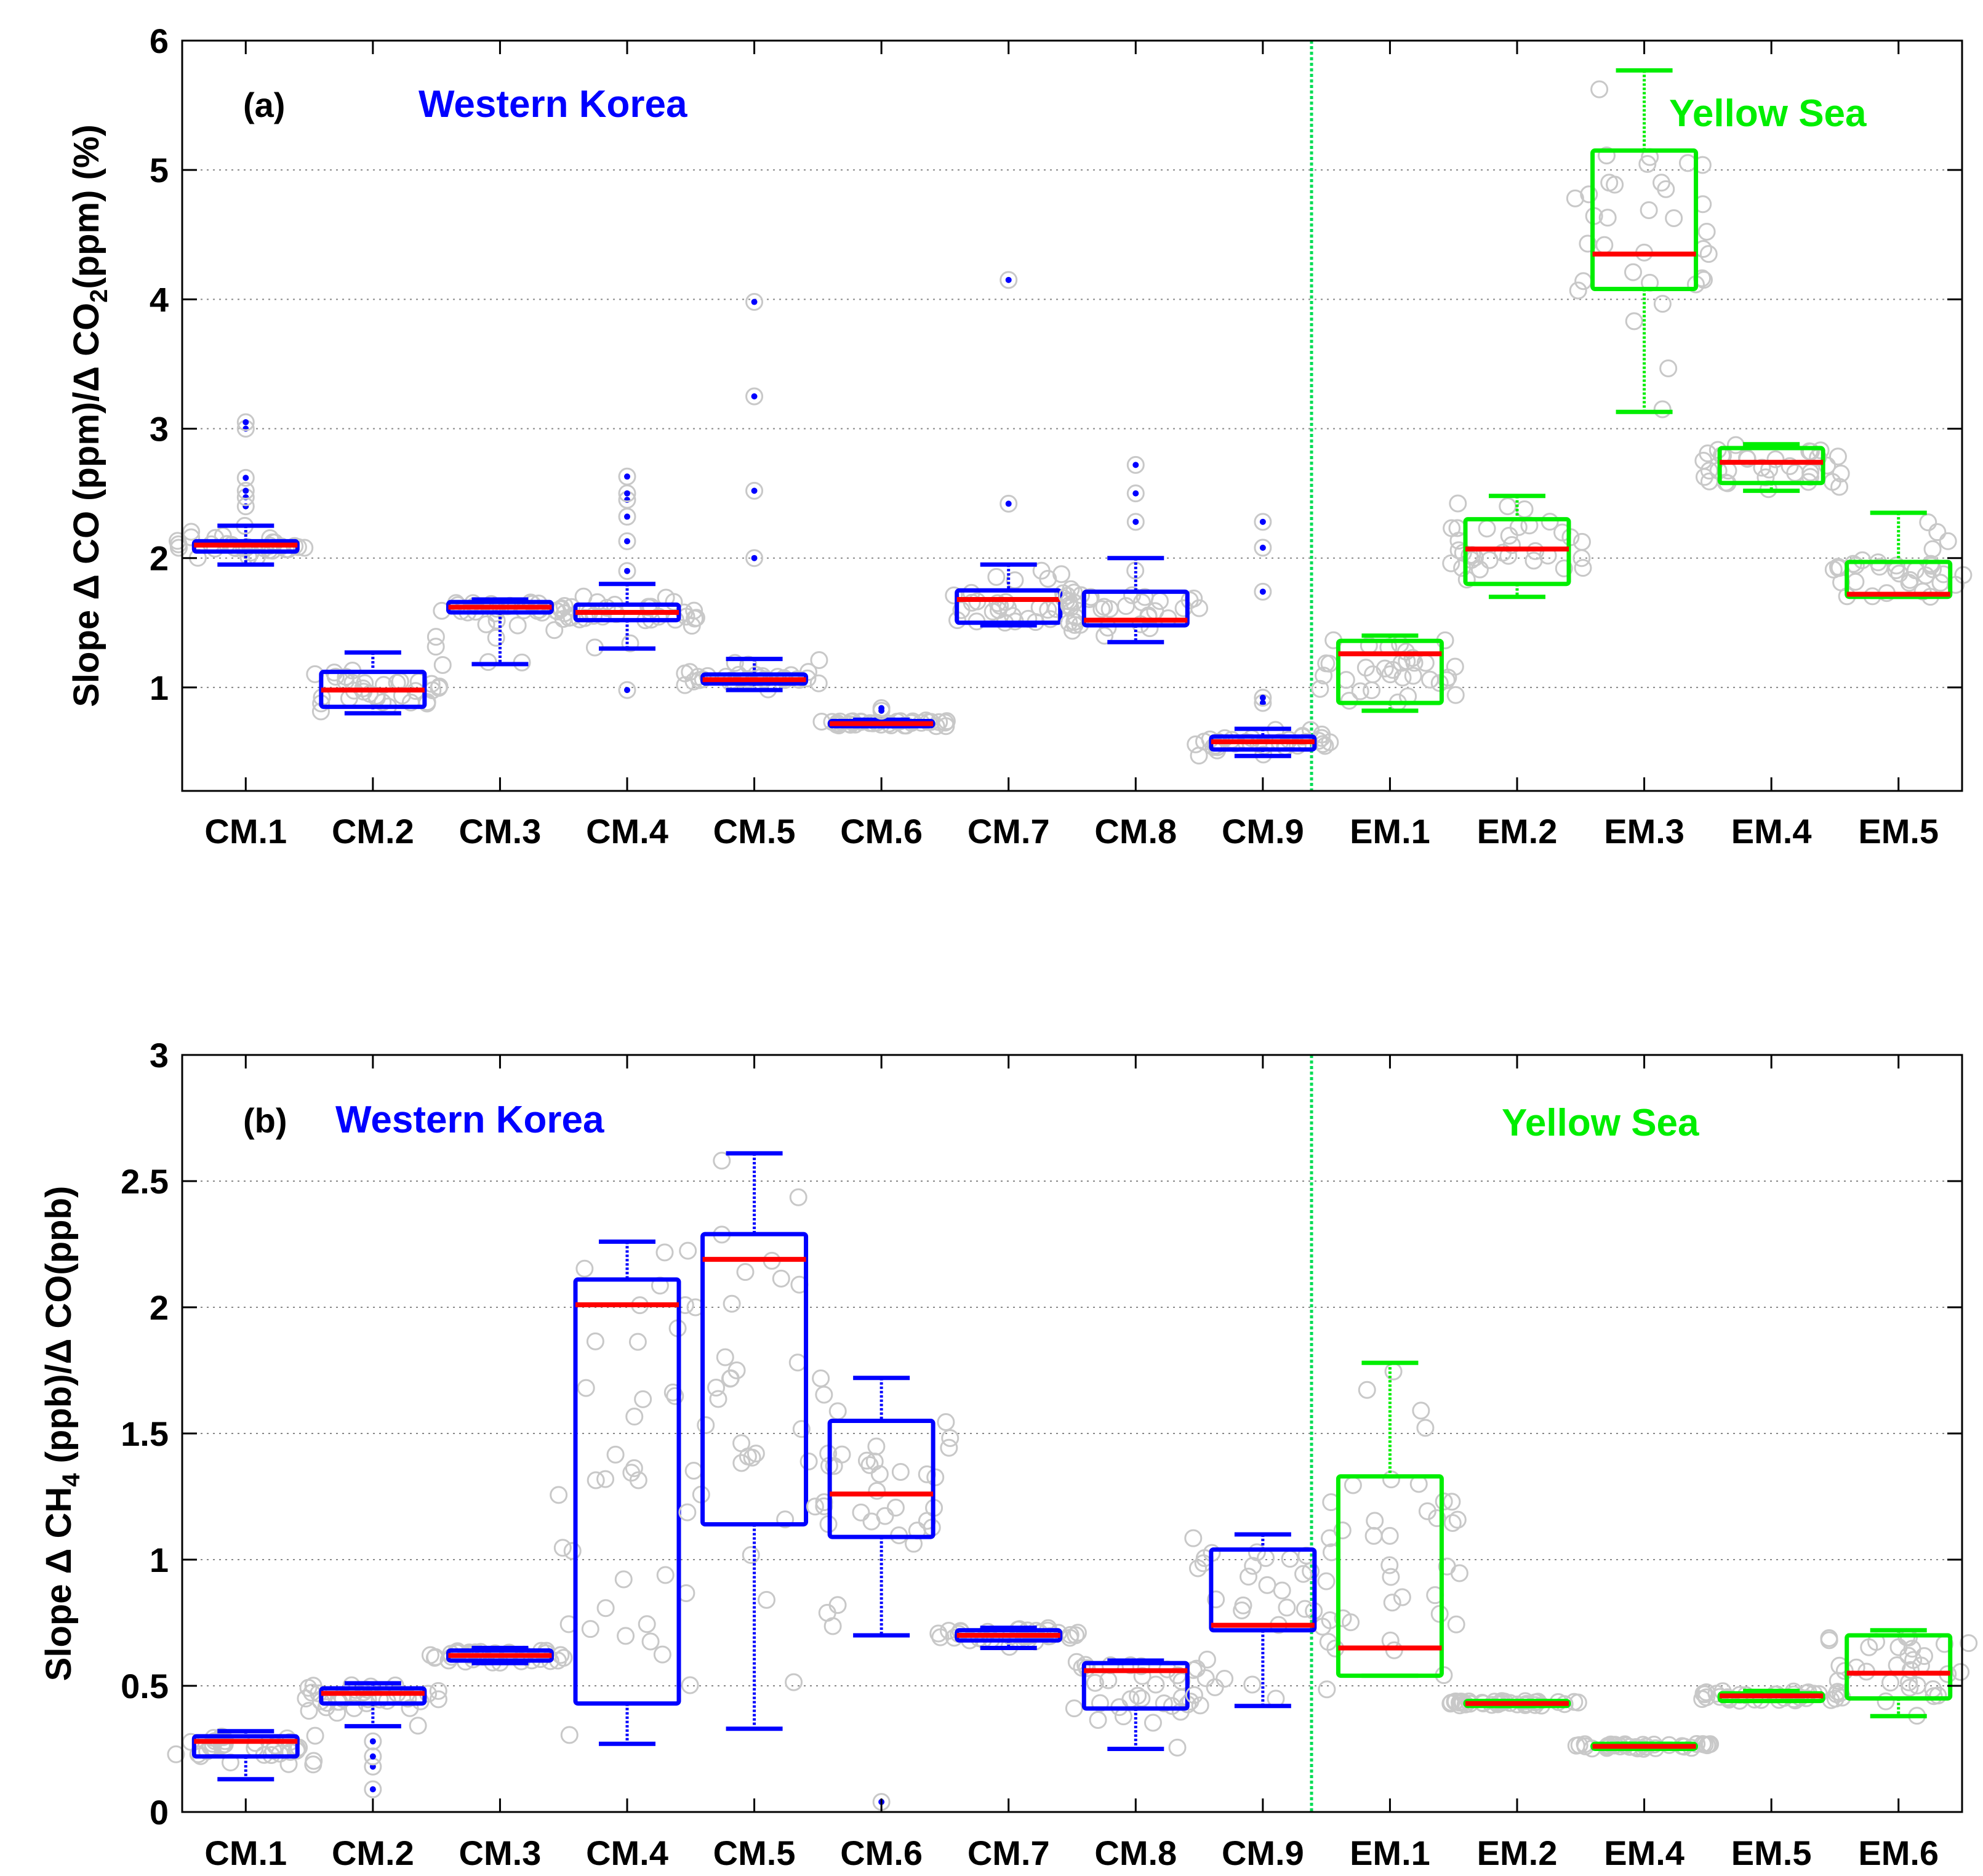 The image size is (1983, 1876). Describe the element at coordinates (469, 1120) in the screenshot. I see `region-label-western-korea: Western Korea` at that location.